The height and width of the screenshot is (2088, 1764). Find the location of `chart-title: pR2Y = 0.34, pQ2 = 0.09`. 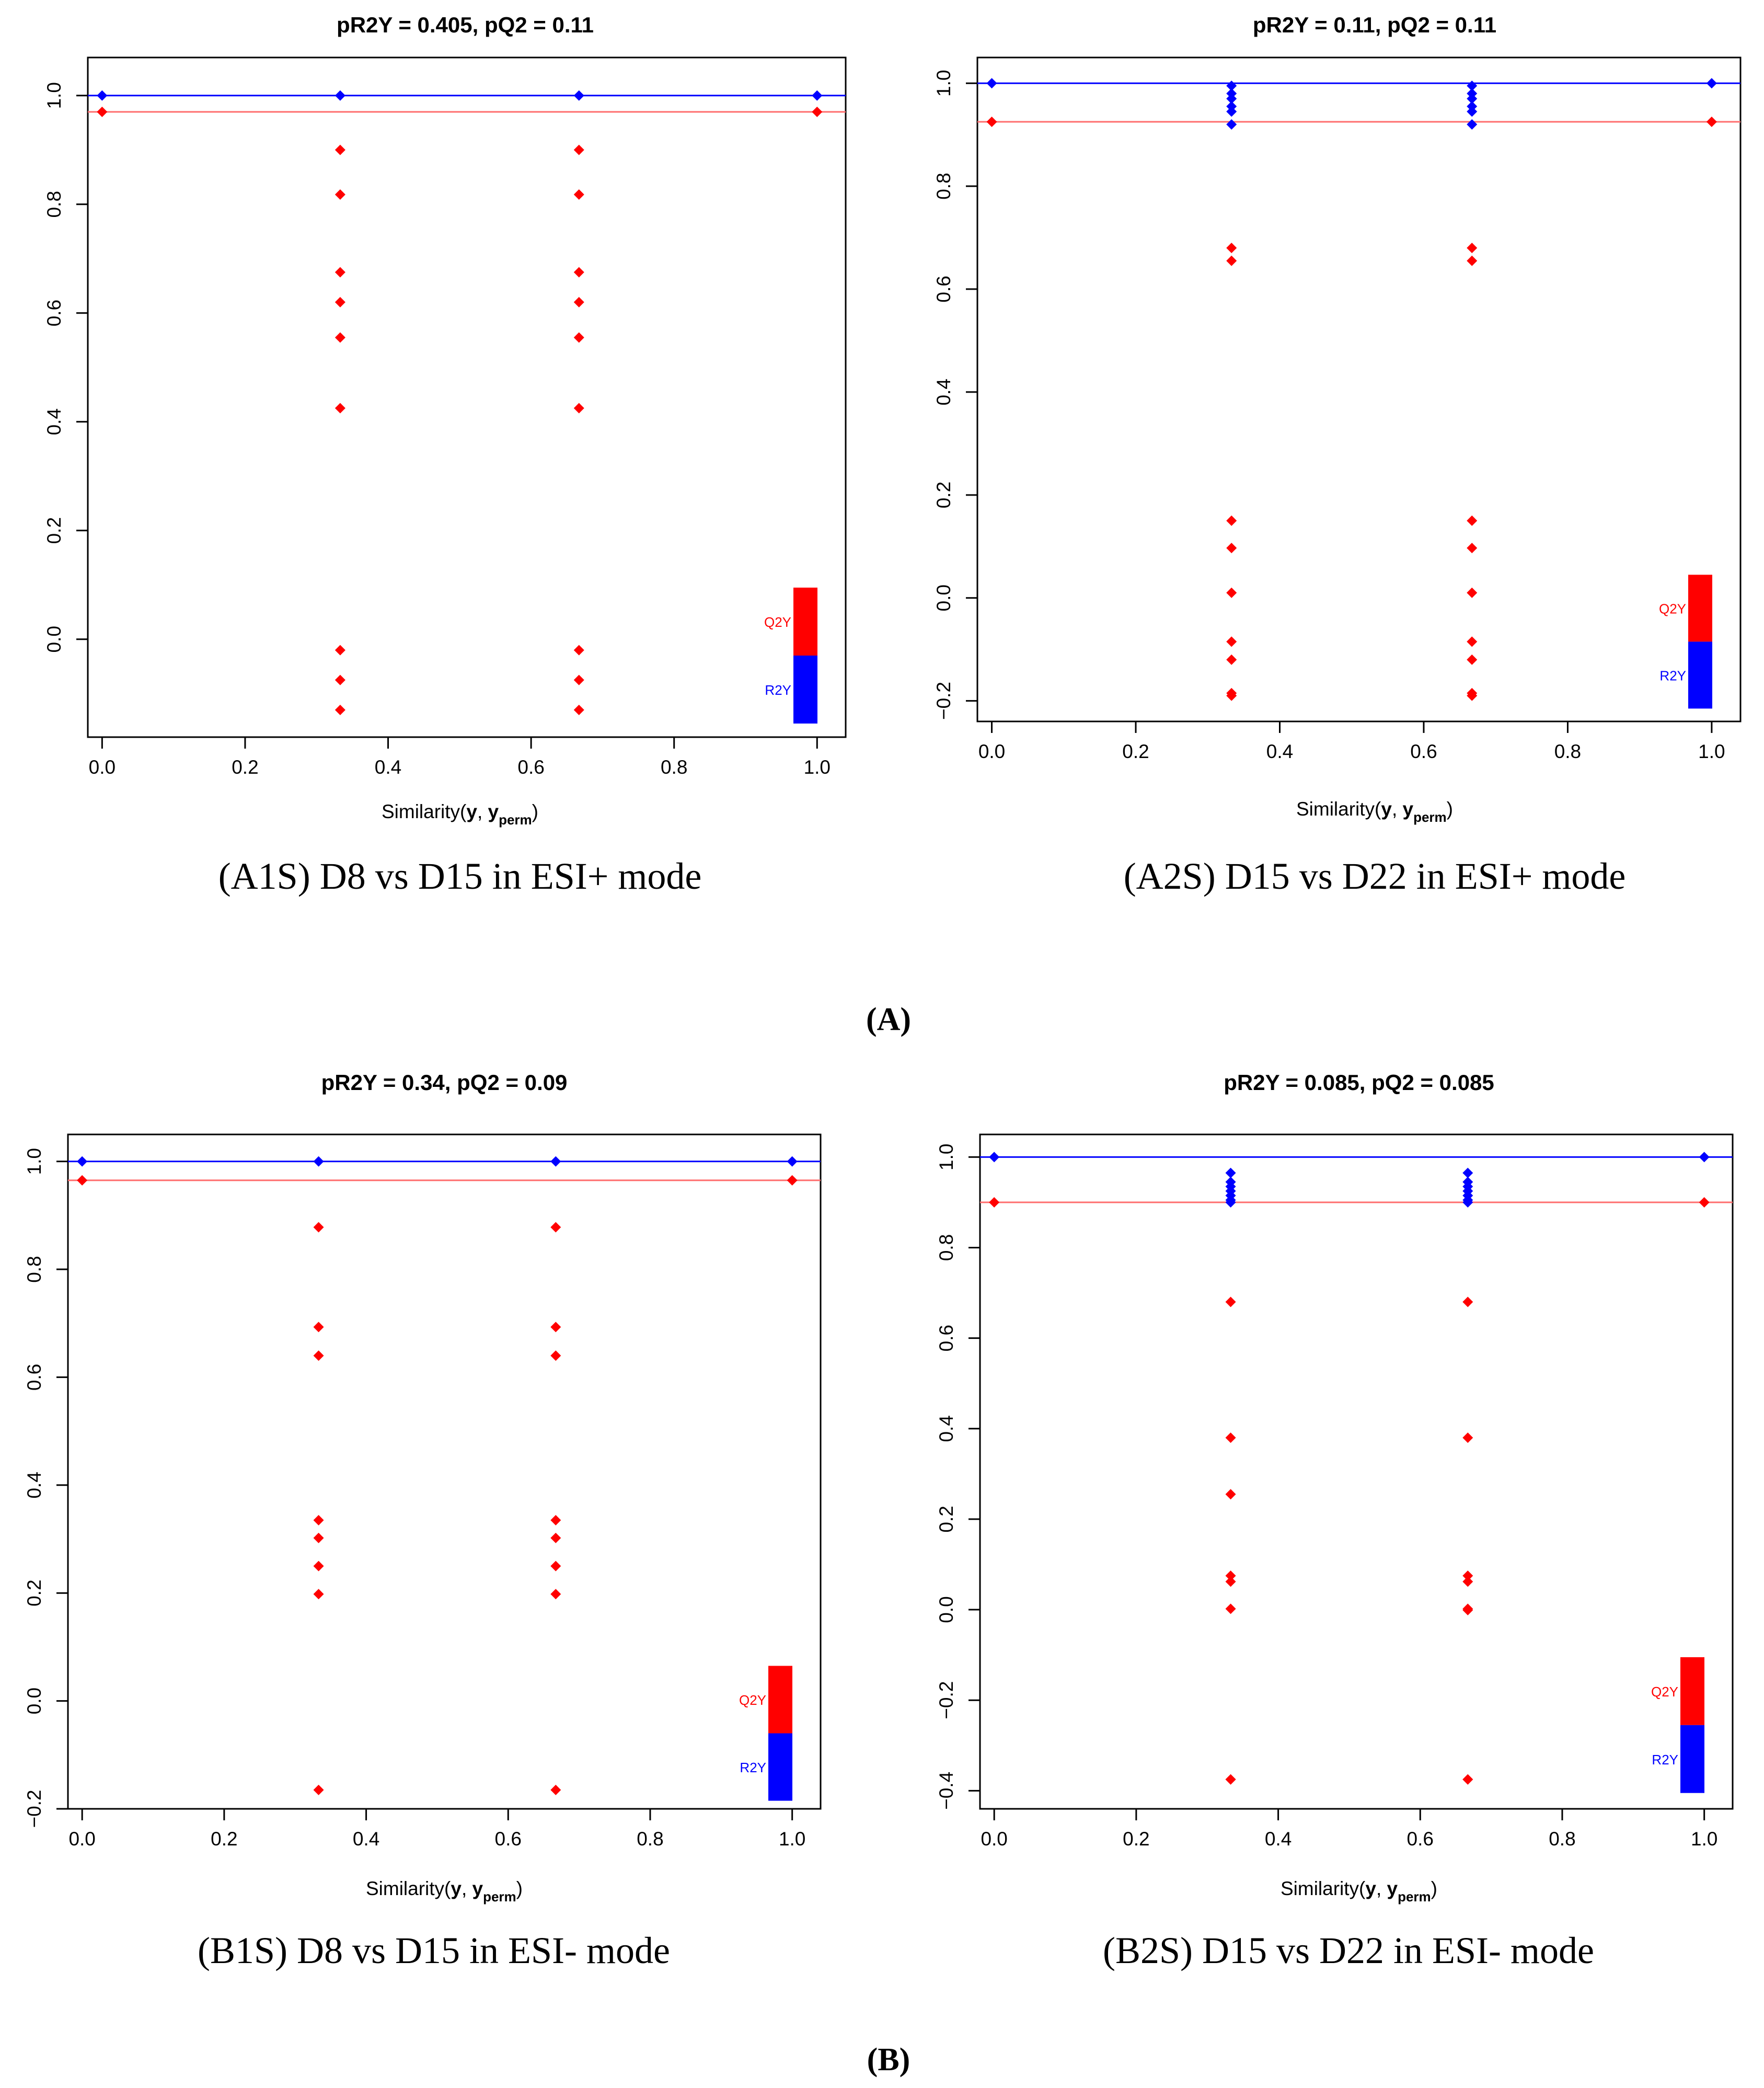

chart-title: pR2Y = 0.34, pQ2 = 0.09 is located at coordinates (444, 1082).